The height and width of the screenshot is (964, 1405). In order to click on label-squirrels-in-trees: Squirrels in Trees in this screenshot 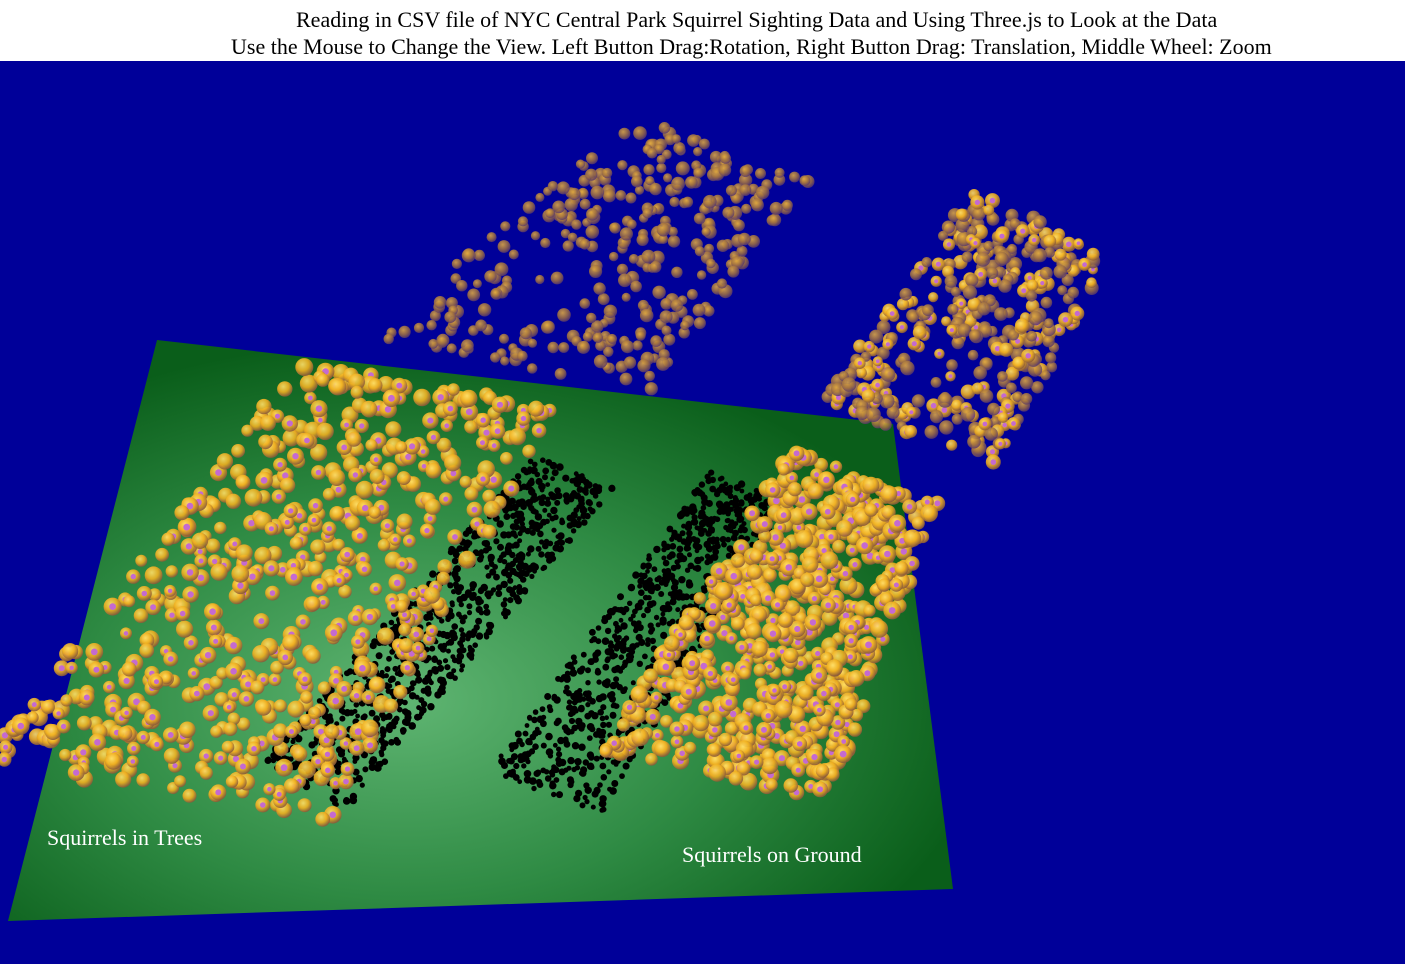, I will do `click(124, 837)`.